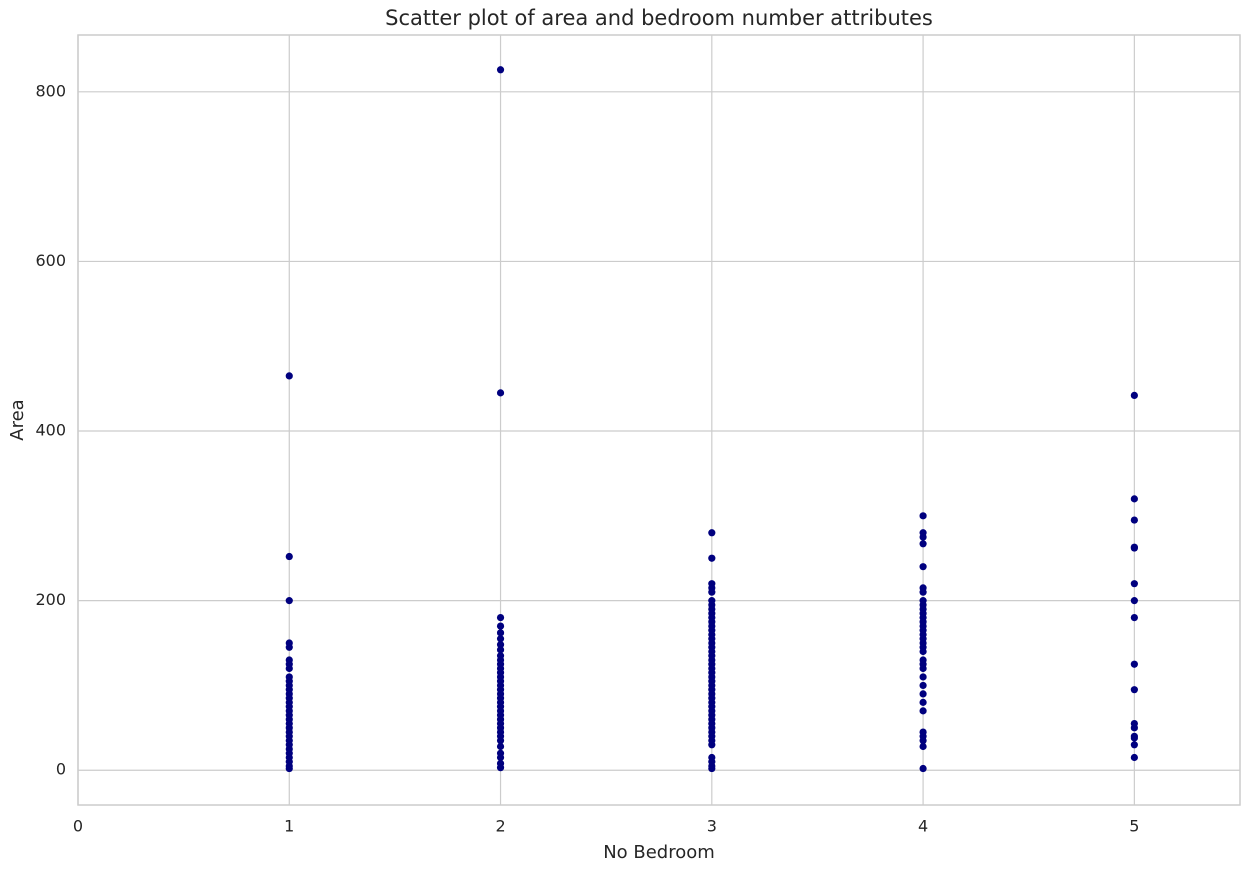 This screenshot has width=1250, height=872. Describe the element at coordinates (500, 826) in the screenshot. I see `x-tick-label: 2` at that location.